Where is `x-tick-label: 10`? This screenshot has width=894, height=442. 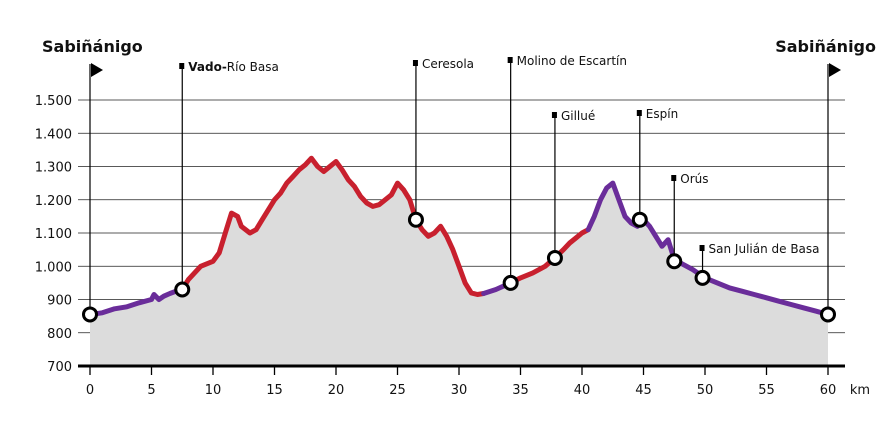
x-tick-label: 10 is located at coordinates (213, 390).